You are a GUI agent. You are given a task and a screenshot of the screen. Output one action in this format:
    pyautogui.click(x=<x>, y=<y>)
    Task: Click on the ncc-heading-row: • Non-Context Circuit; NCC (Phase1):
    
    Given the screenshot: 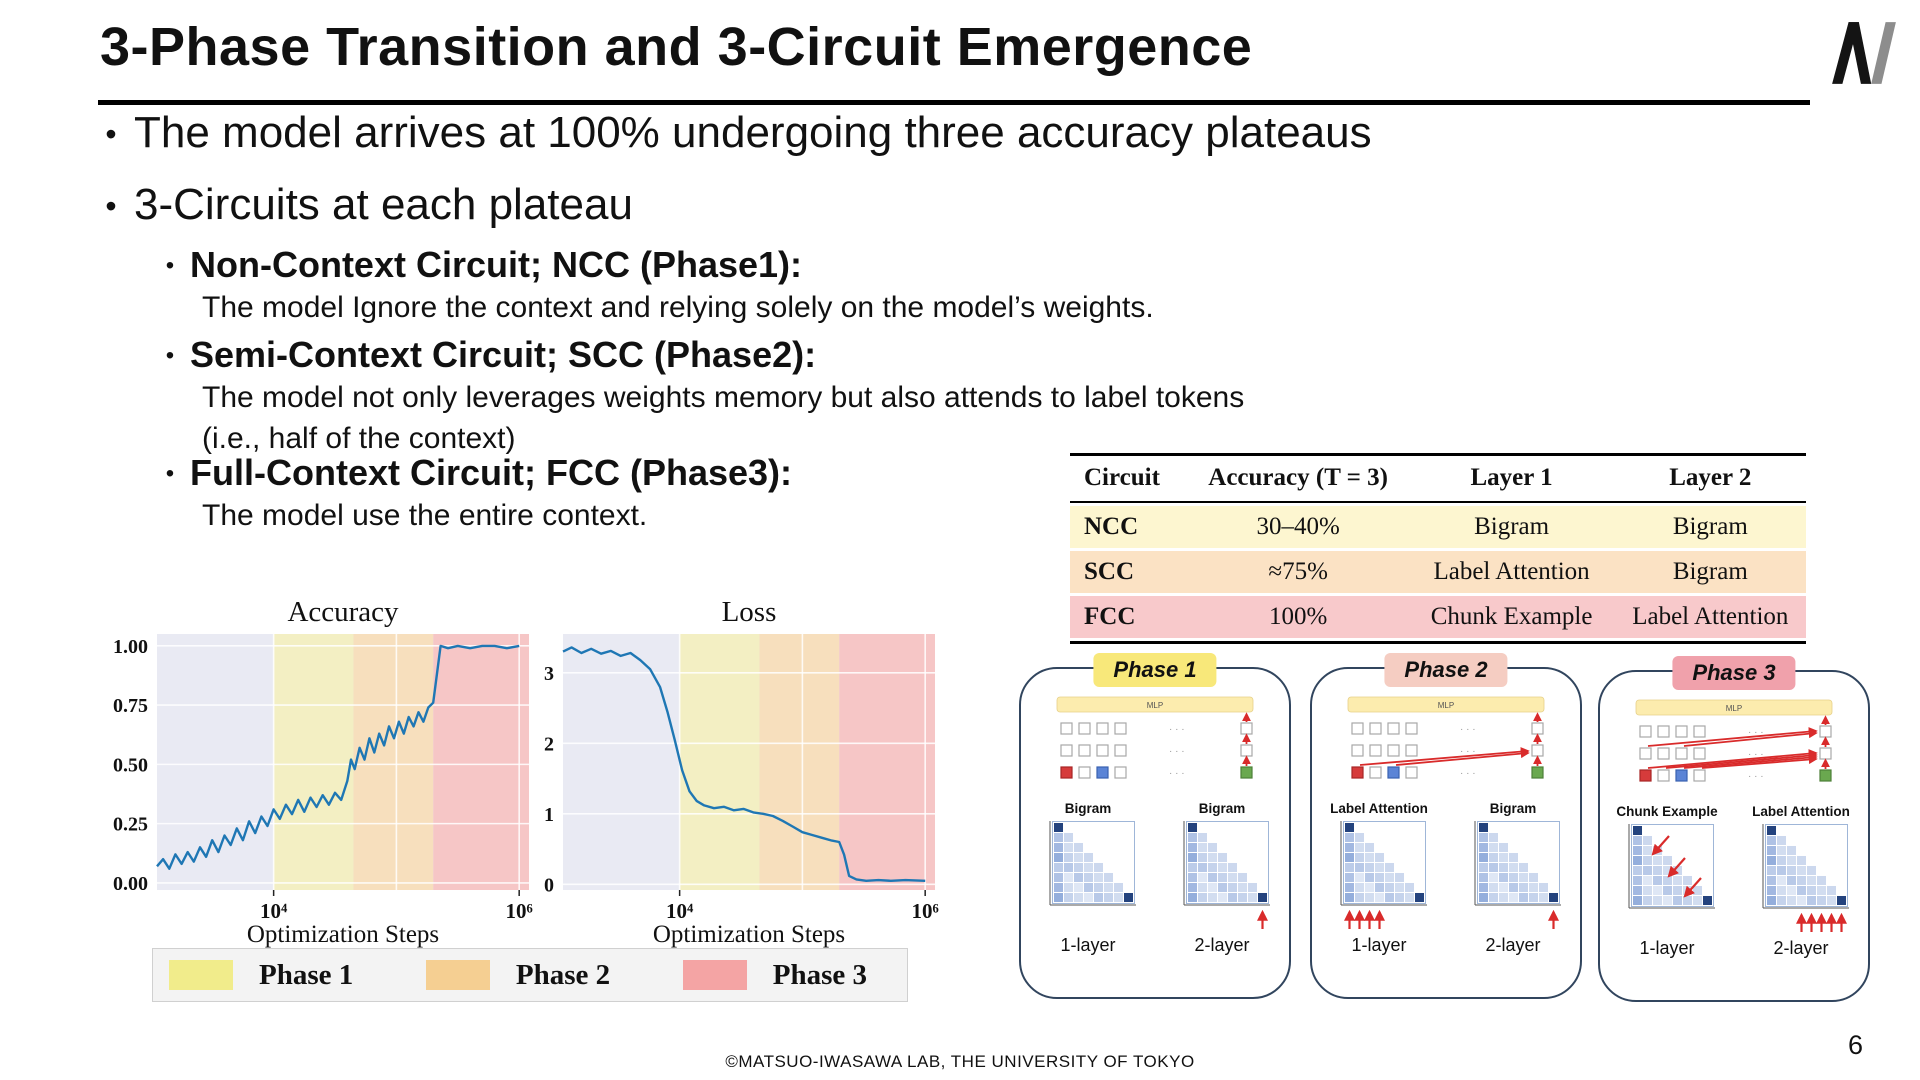 What is the action you would take?
    pyautogui.click(x=700, y=265)
    